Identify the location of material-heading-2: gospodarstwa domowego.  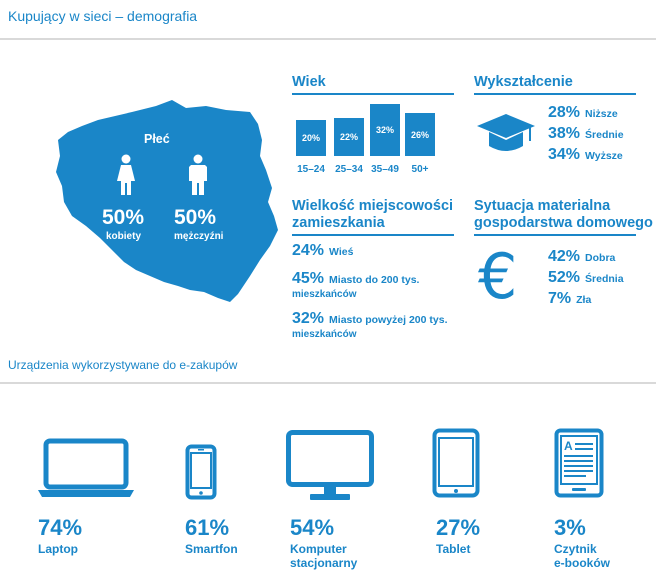
(563, 223).